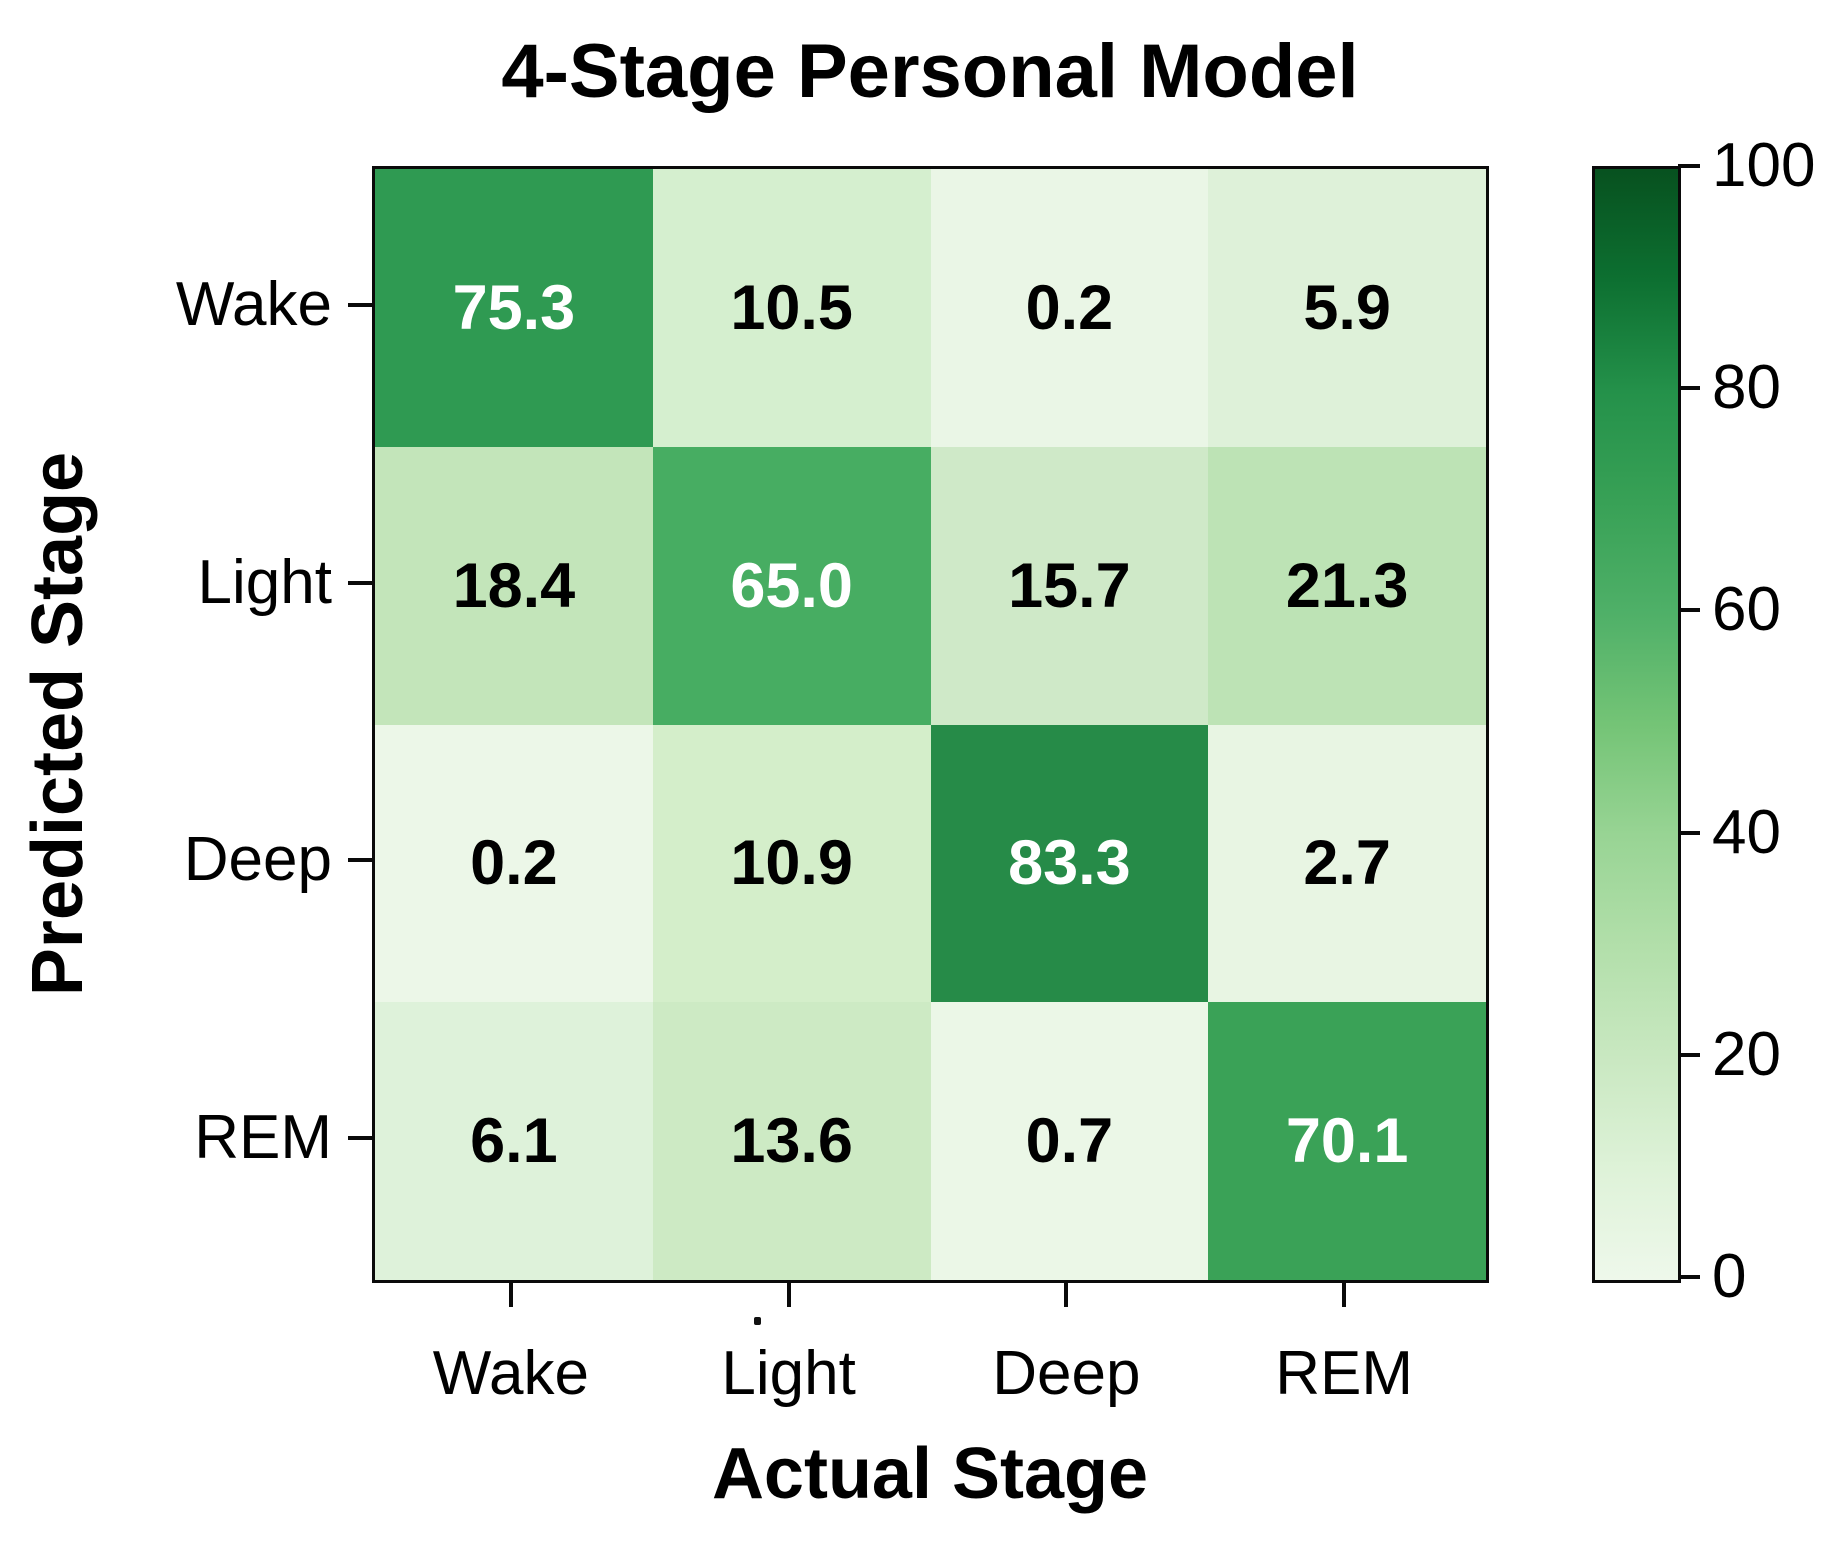  I want to click on heatmap-cell-light-deep: 15.7, so click(1069, 585).